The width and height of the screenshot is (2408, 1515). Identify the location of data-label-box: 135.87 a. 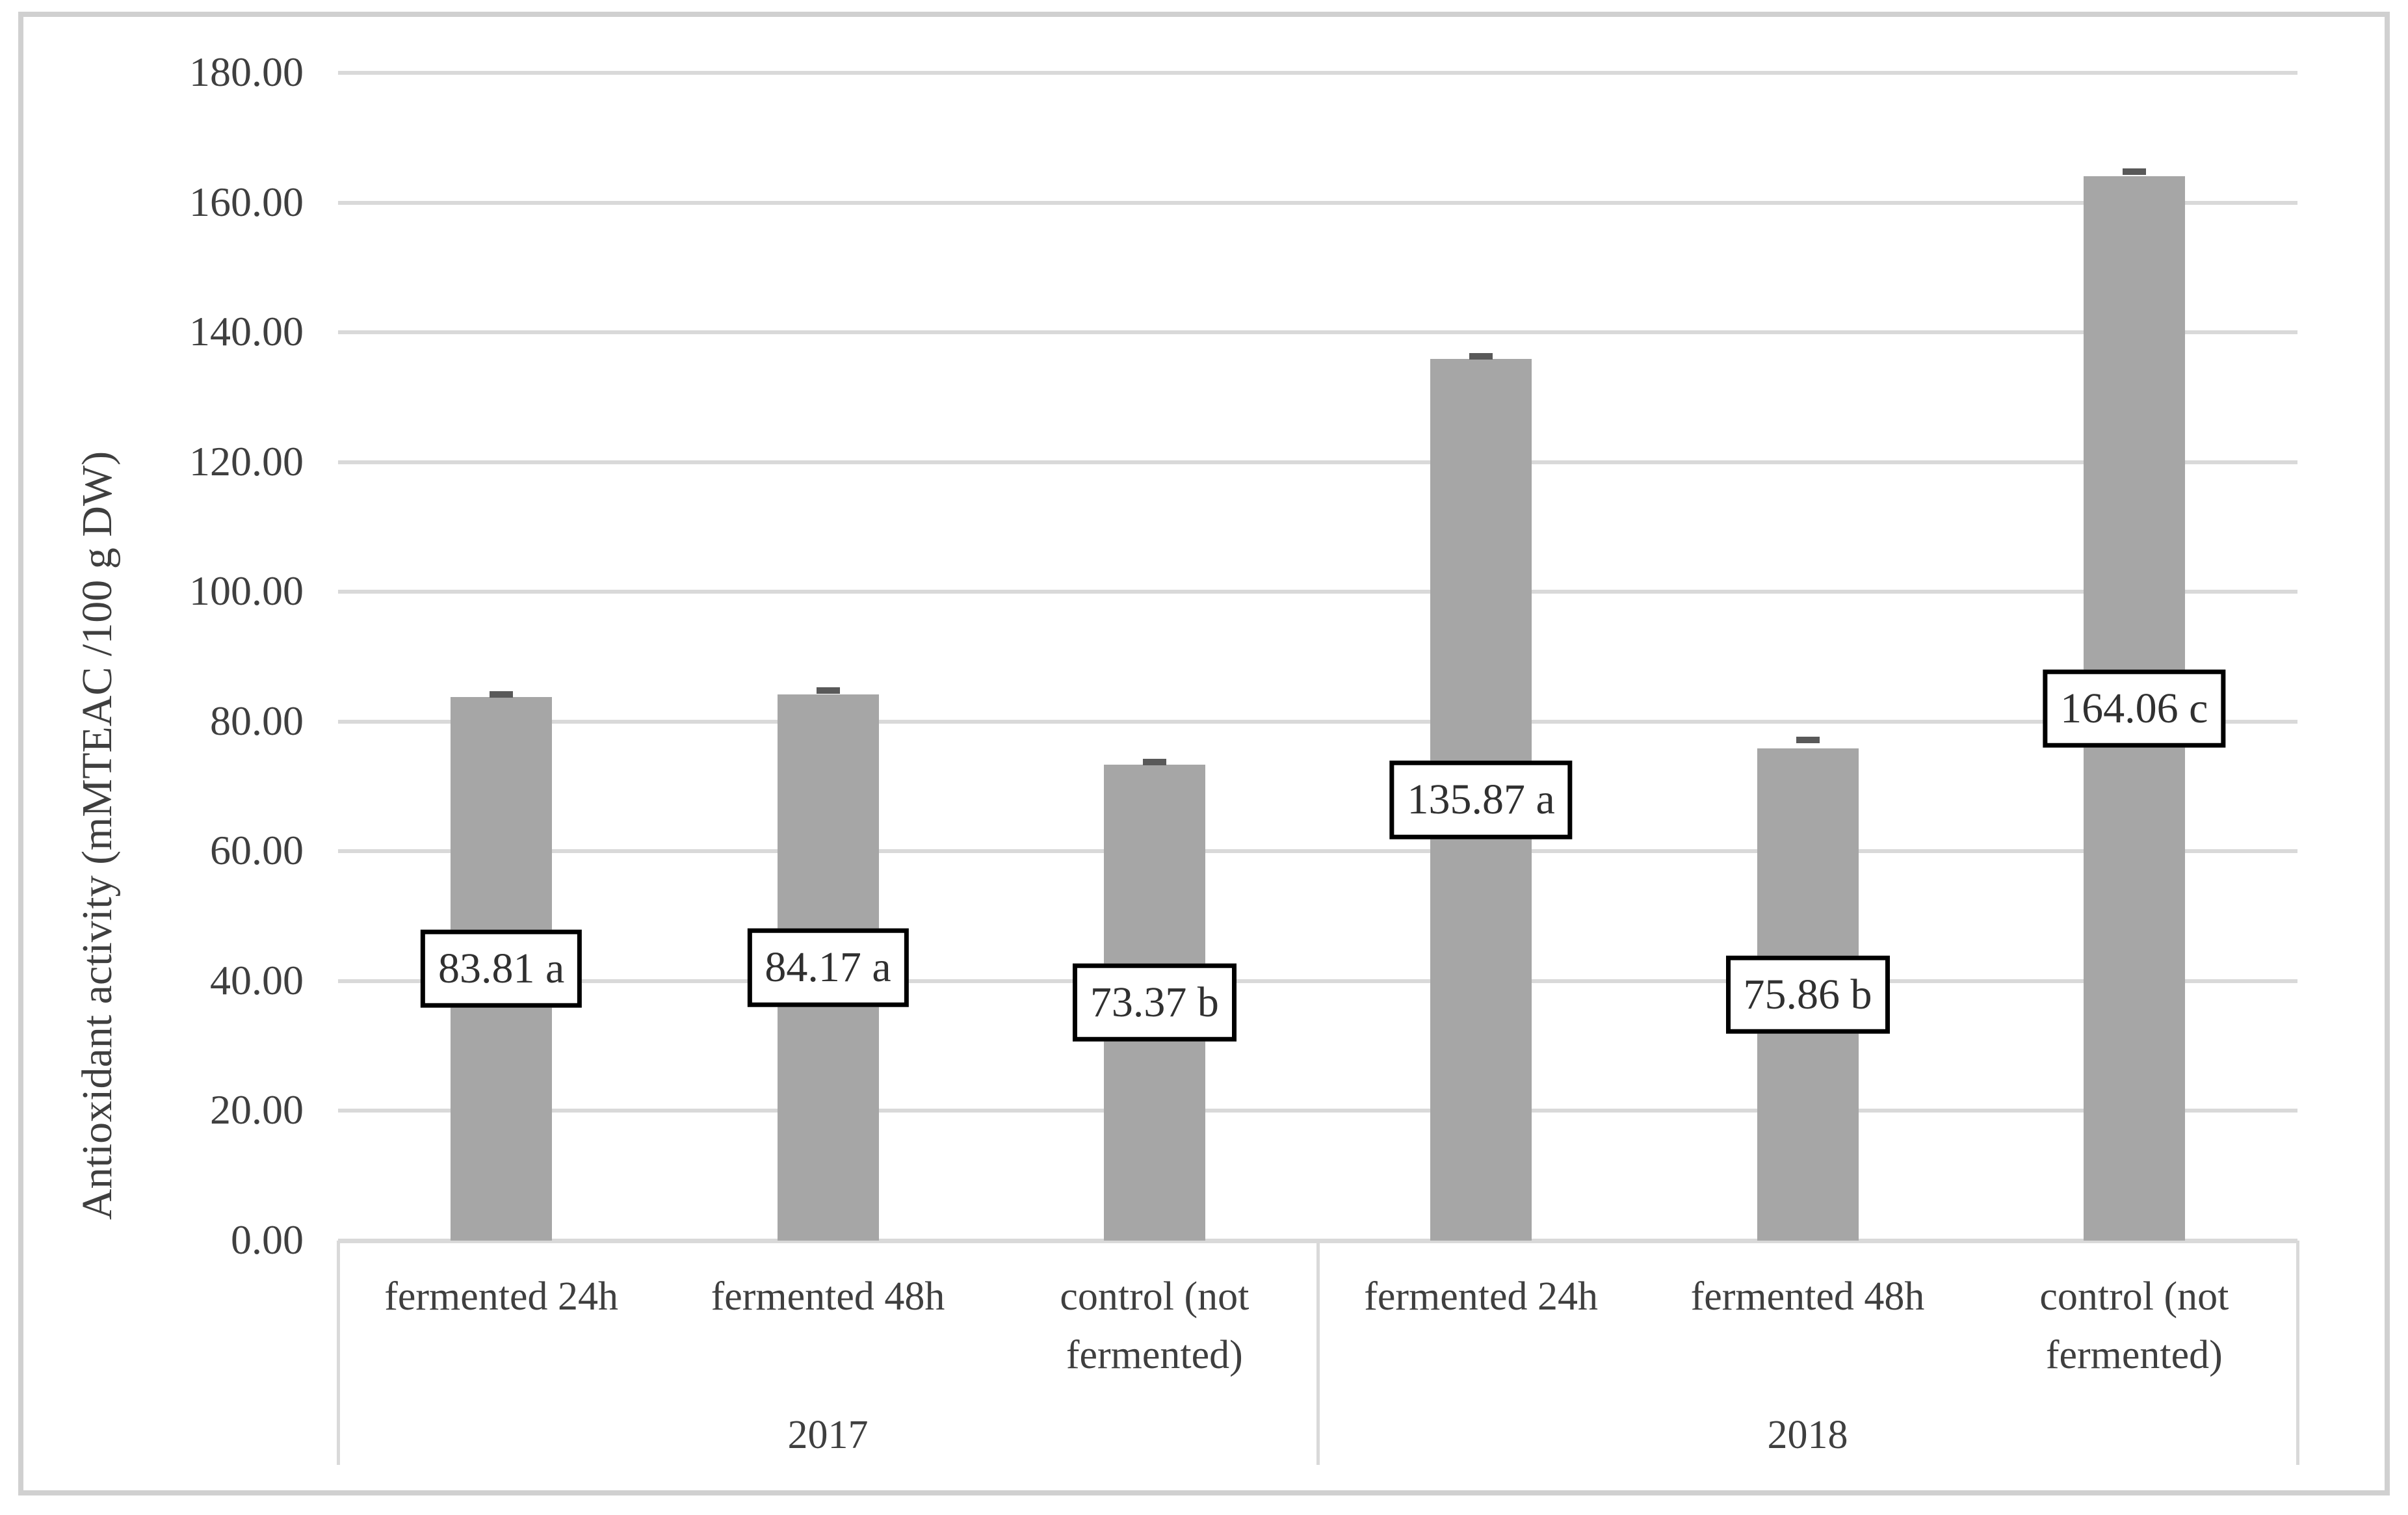
(1481, 799).